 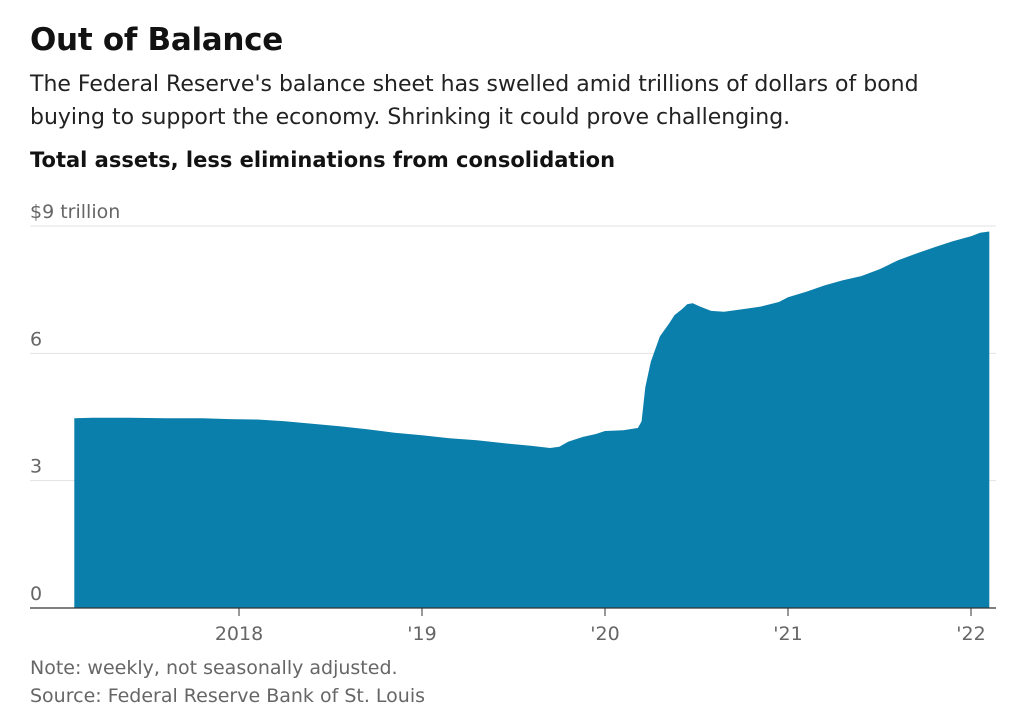 I want to click on y-tick-labels: $9 trillion 6 3 0, so click(x=75, y=403).